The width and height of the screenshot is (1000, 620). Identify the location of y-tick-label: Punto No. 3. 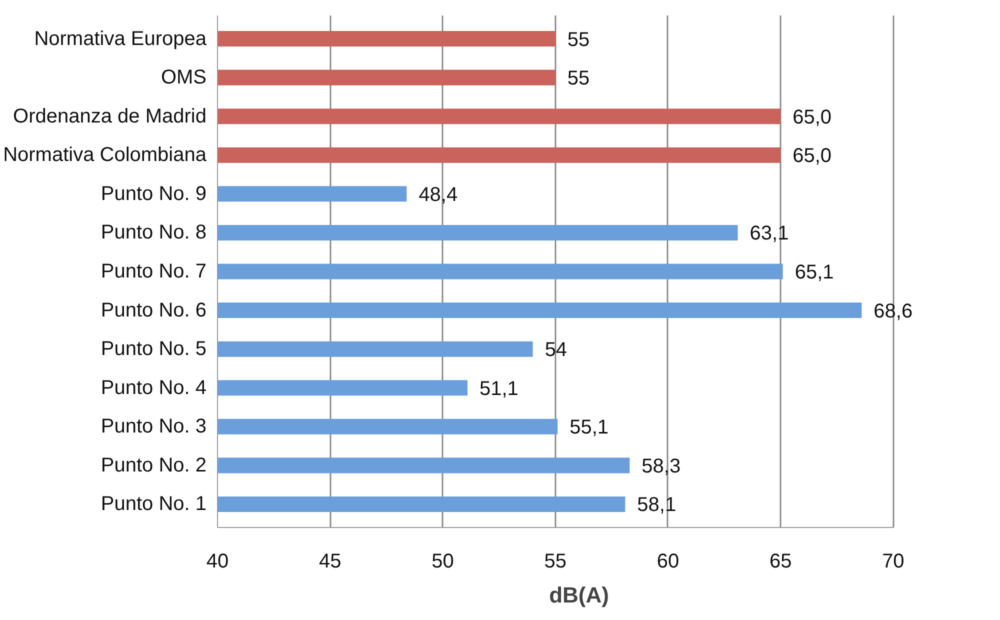
(153, 427).